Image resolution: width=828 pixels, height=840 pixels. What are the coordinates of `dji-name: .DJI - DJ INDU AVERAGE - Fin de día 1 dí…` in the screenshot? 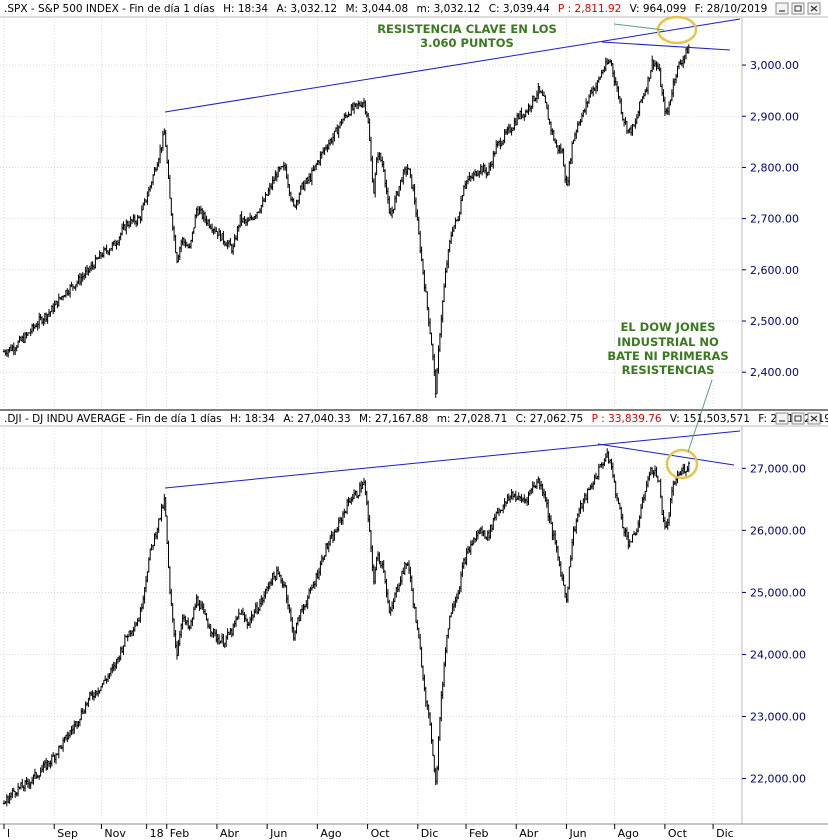 It's located at (113, 419).